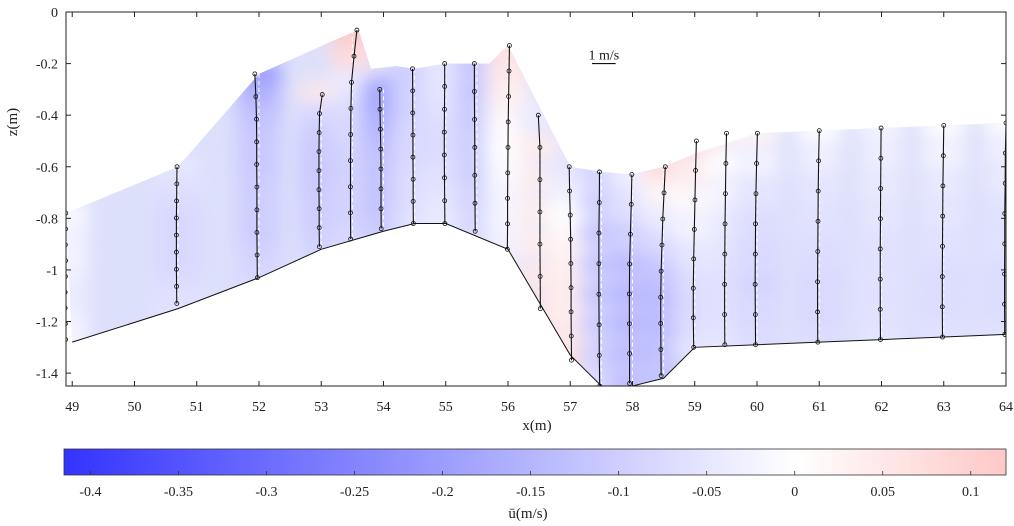 This screenshot has width=1014, height=526. I want to click on colorbar-tick-label: -0.15, so click(530, 492).